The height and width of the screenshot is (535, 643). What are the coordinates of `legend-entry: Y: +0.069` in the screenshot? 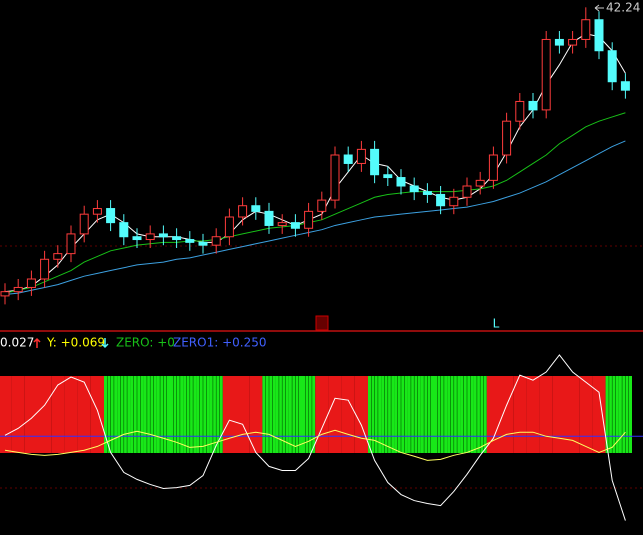 It's located at (75, 343).